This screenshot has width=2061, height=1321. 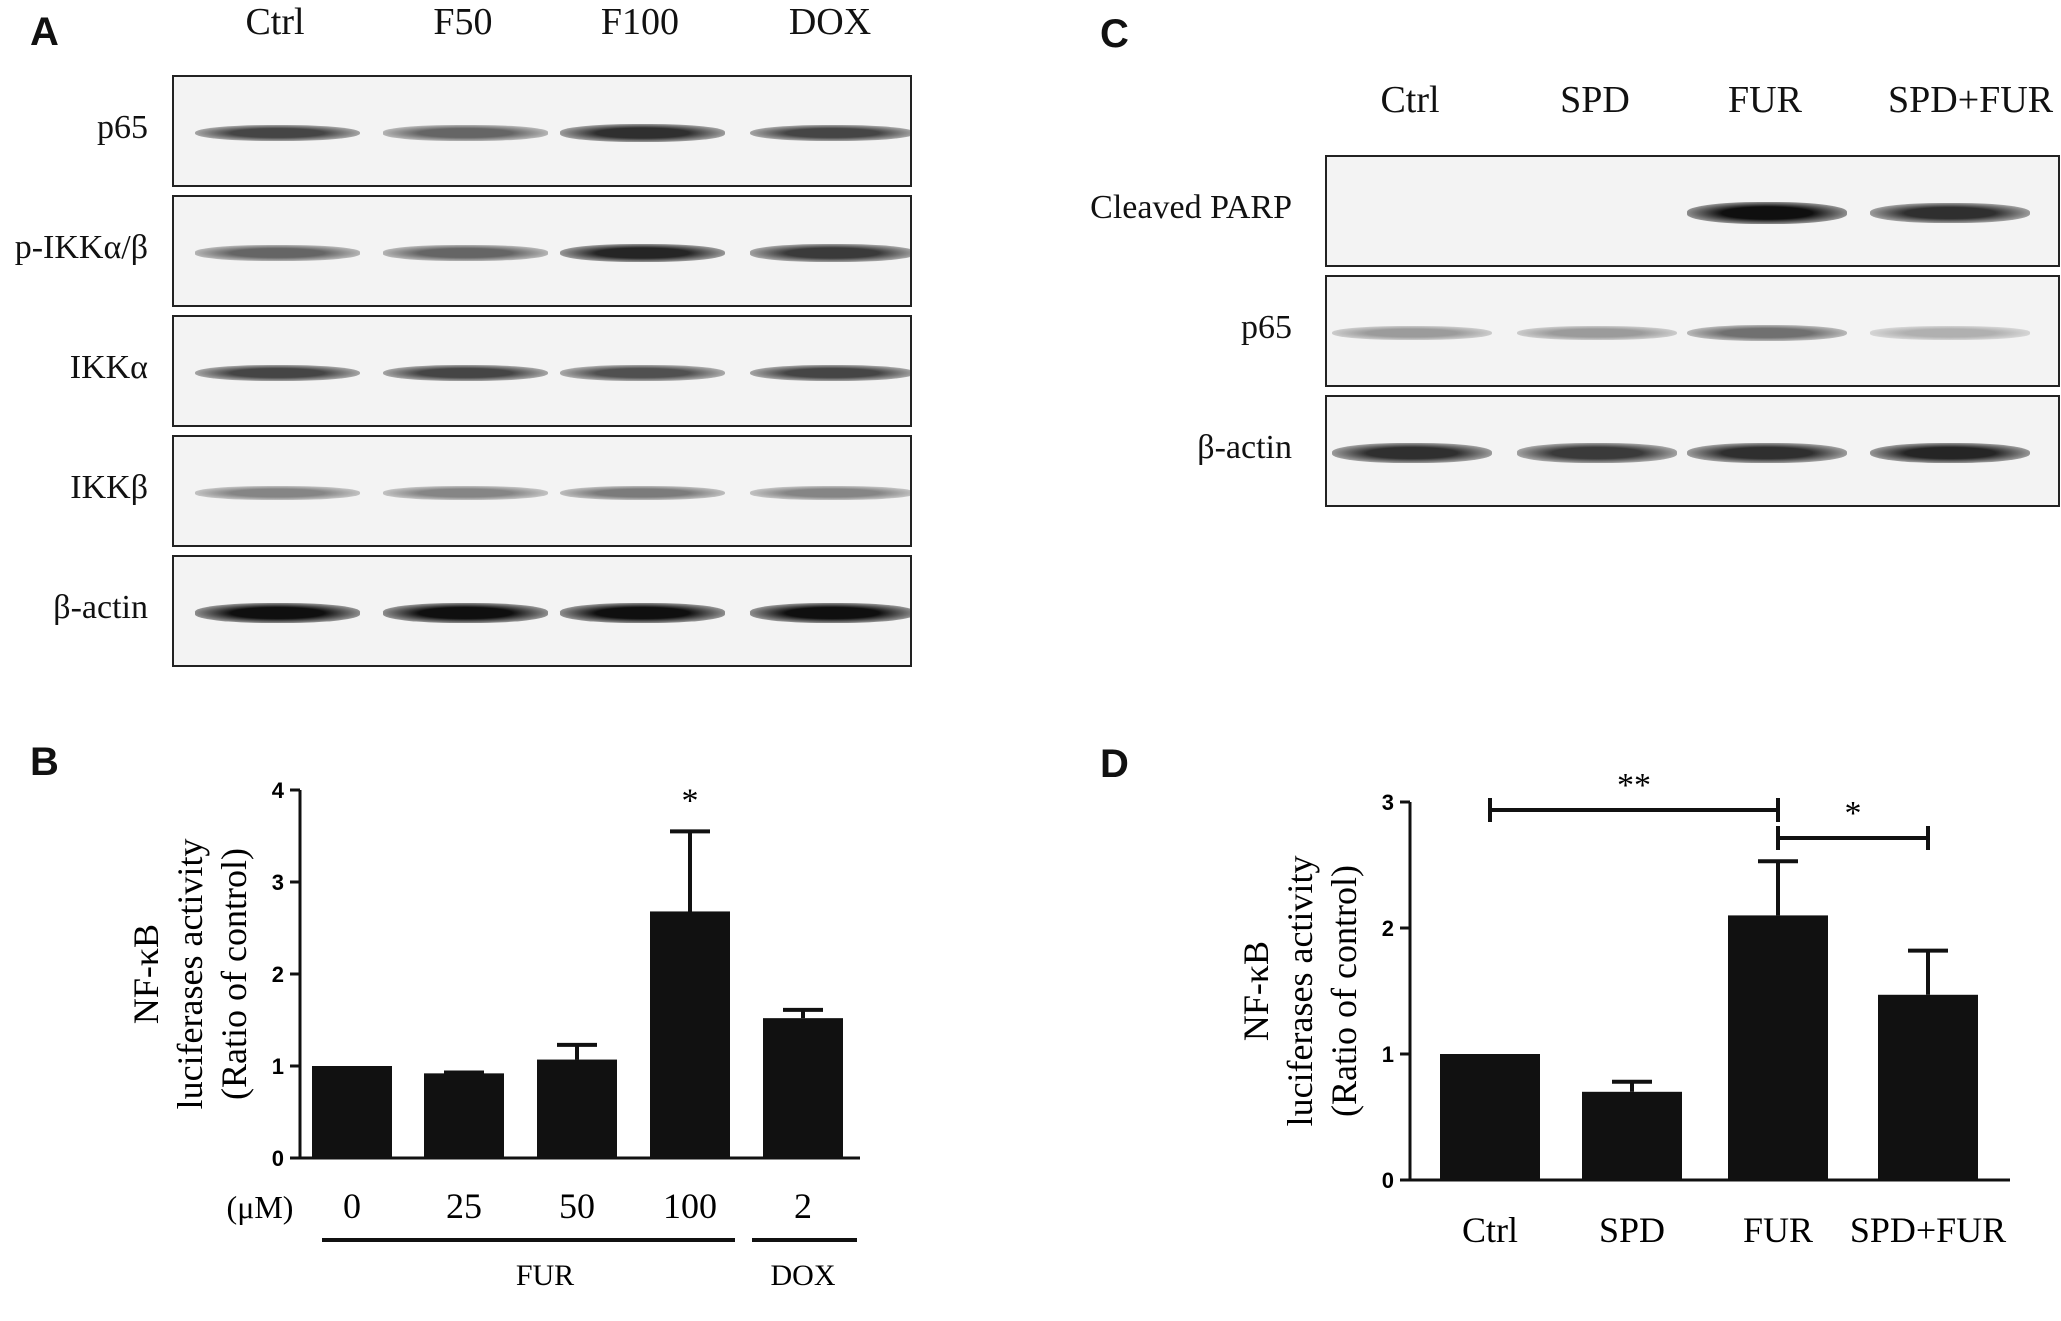 What do you see at coordinates (690, 1206) in the screenshot?
I see `chart-b-x-tick-label: 100` at bounding box center [690, 1206].